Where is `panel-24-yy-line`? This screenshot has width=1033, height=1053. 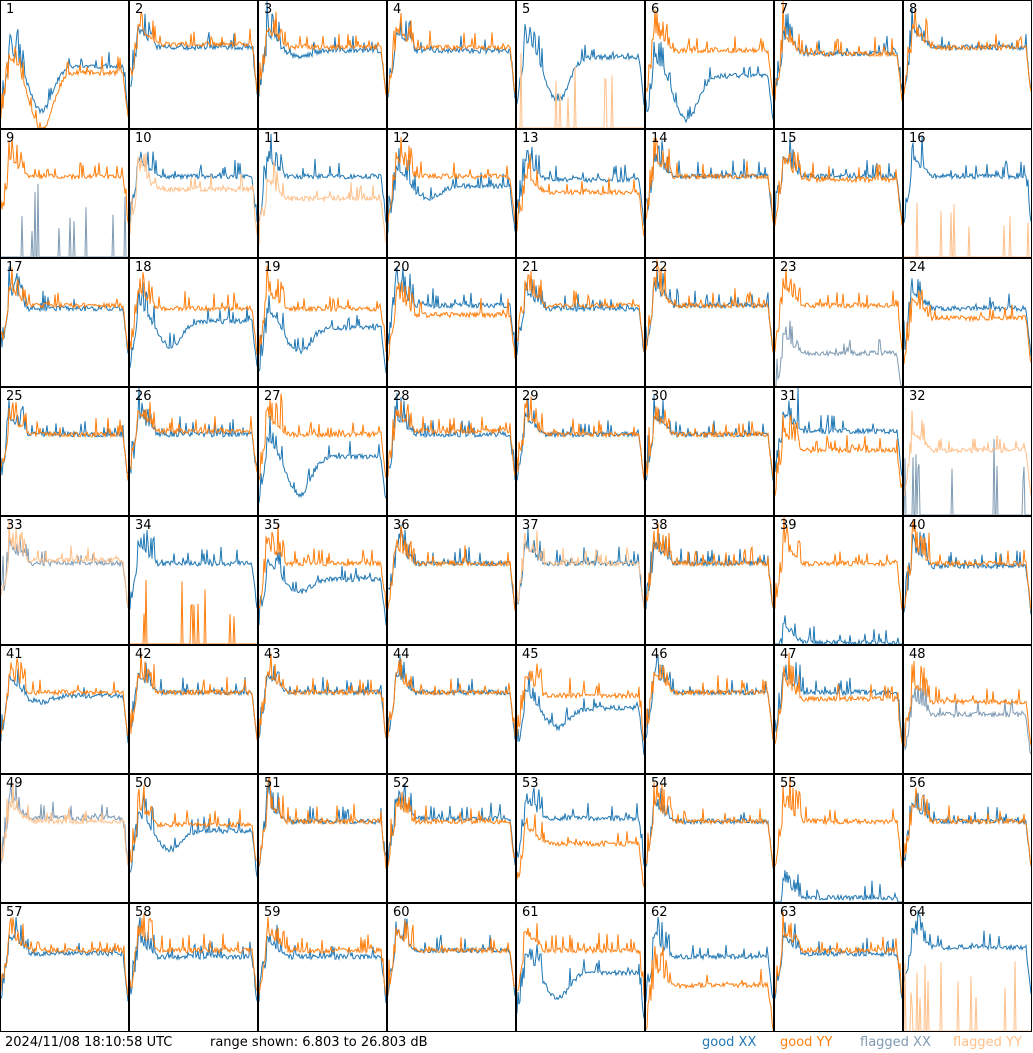 panel-24-yy-line is located at coordinates (967, 327).